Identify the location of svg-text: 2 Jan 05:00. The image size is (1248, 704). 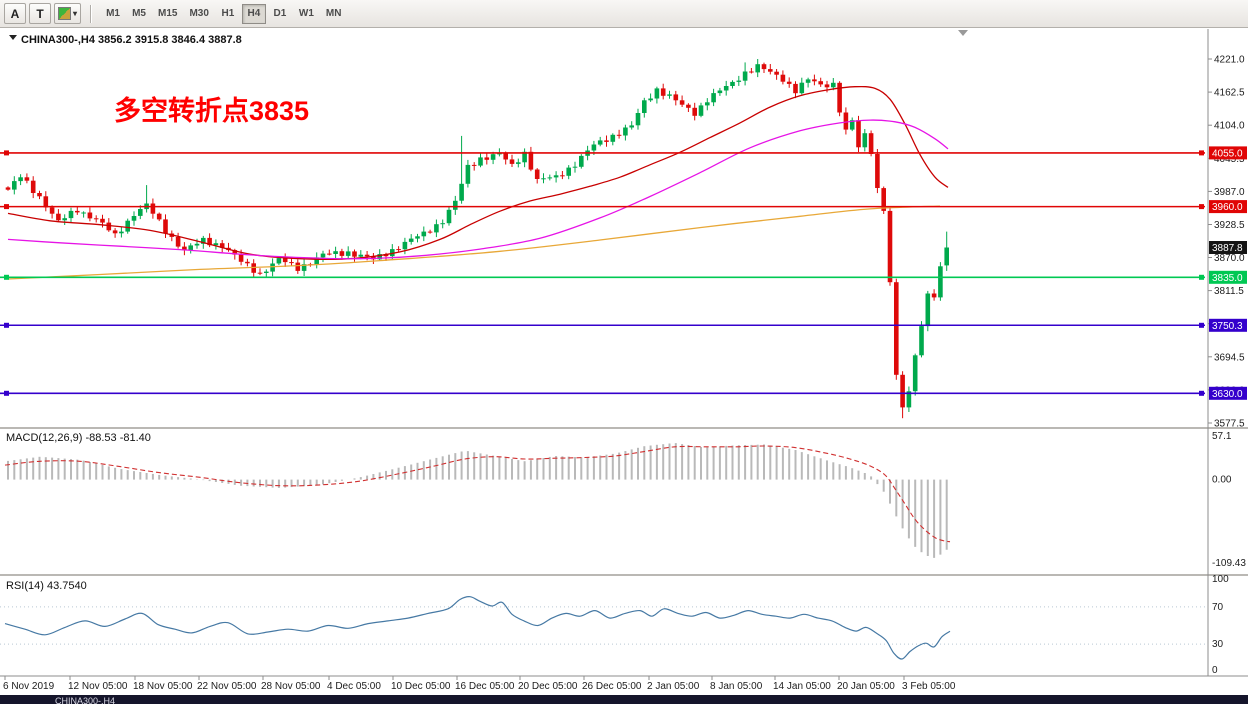
(673, 686).